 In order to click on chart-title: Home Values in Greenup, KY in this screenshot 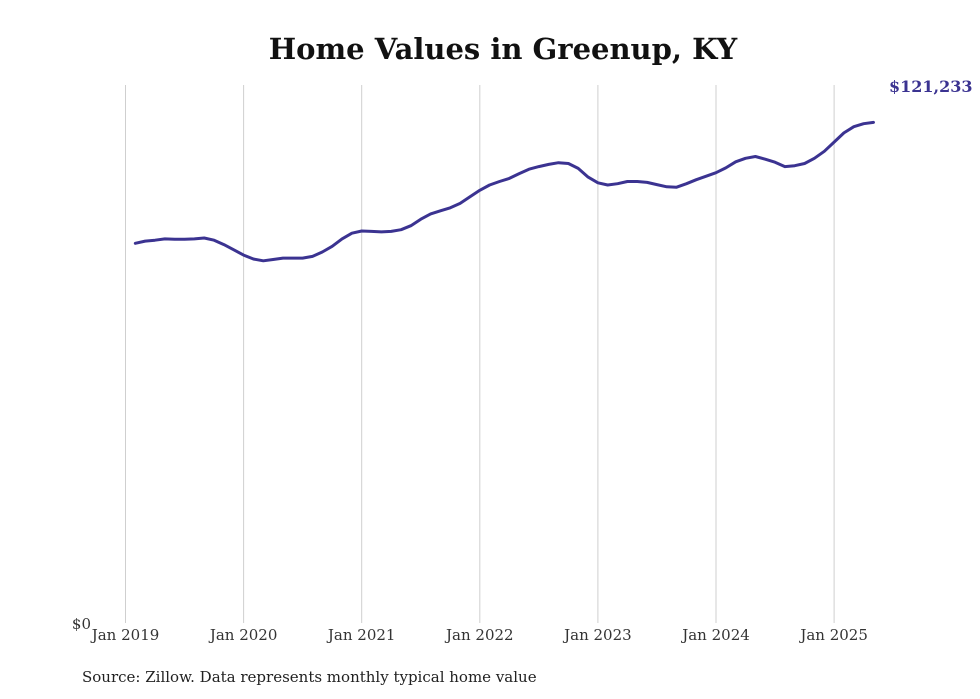, I will do `click(503, 49)`.